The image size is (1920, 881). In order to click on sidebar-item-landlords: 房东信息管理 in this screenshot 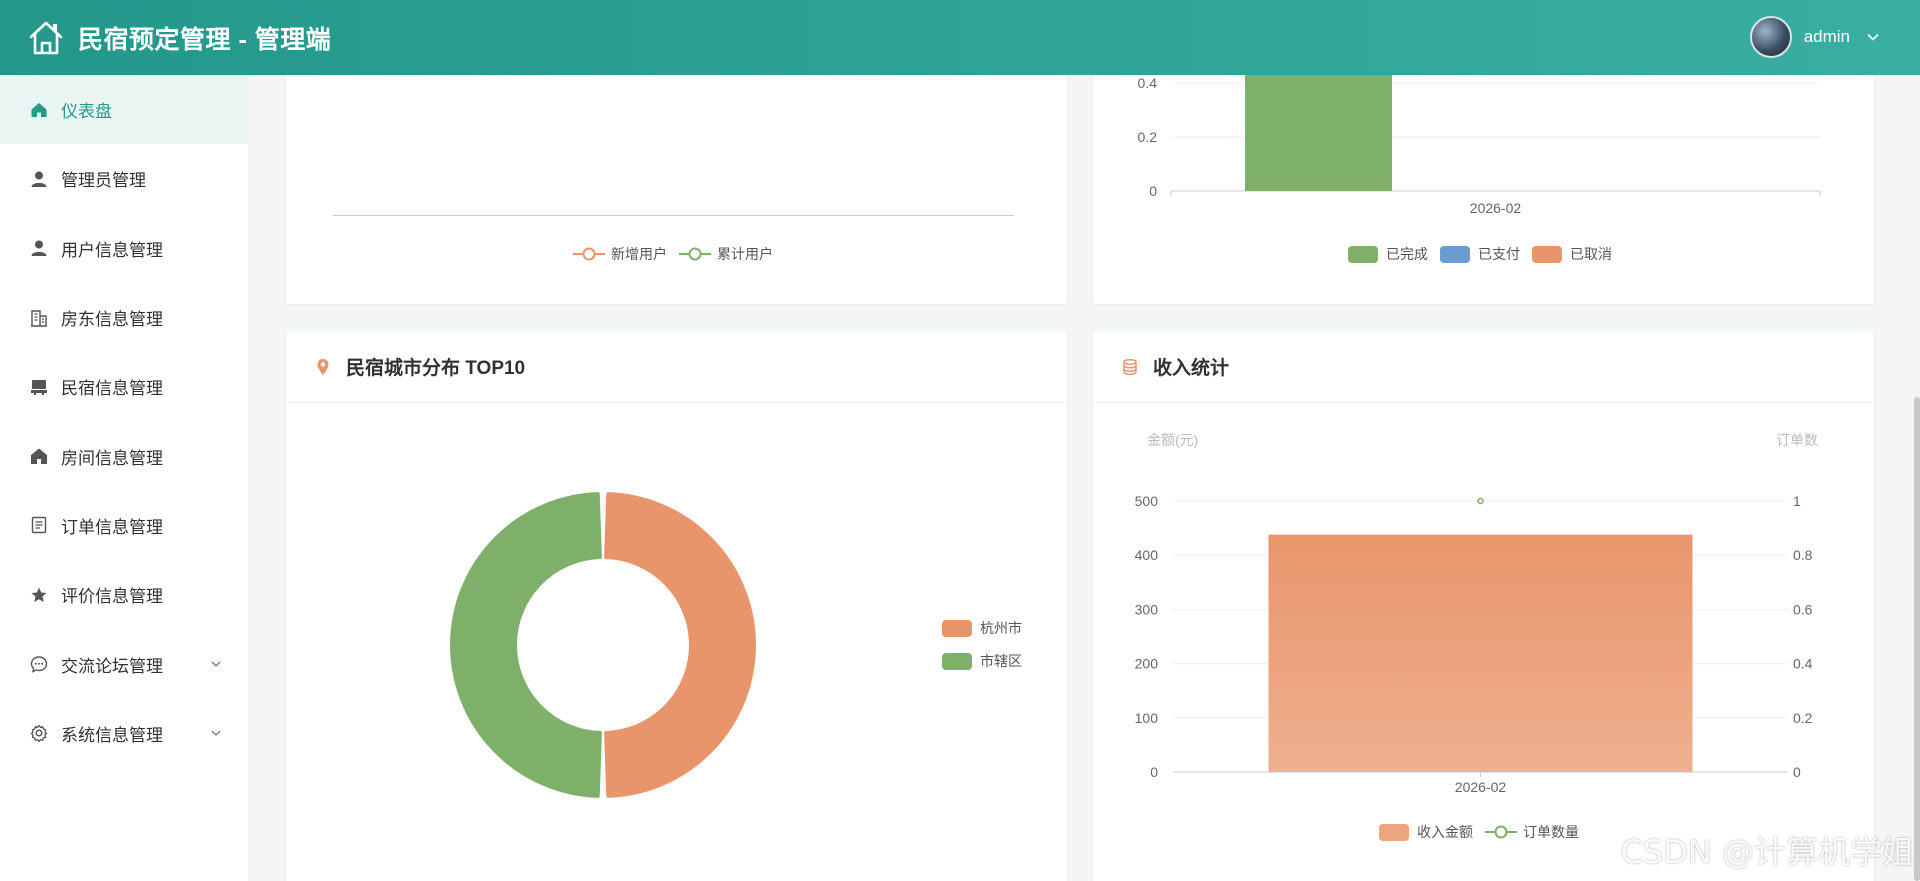, I will do `click(124, 317)`.